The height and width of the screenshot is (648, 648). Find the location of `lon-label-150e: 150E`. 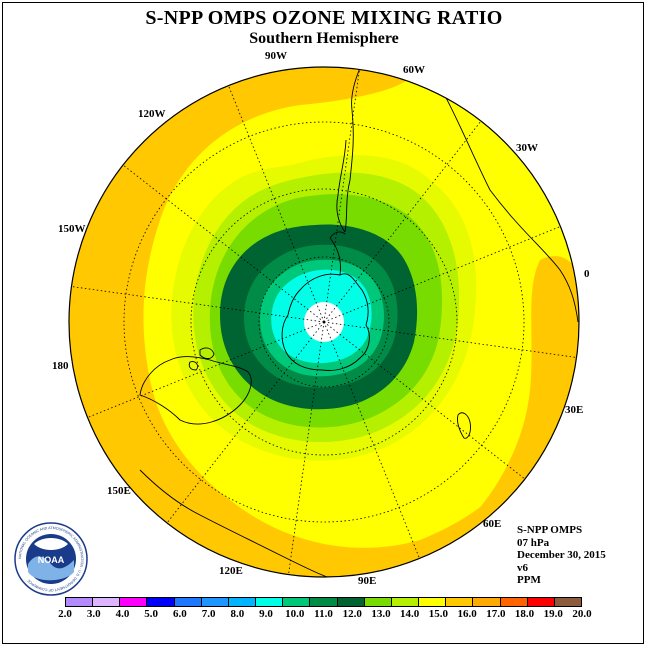

lon-label-150e: 150E is located at coordinates (119, 491).